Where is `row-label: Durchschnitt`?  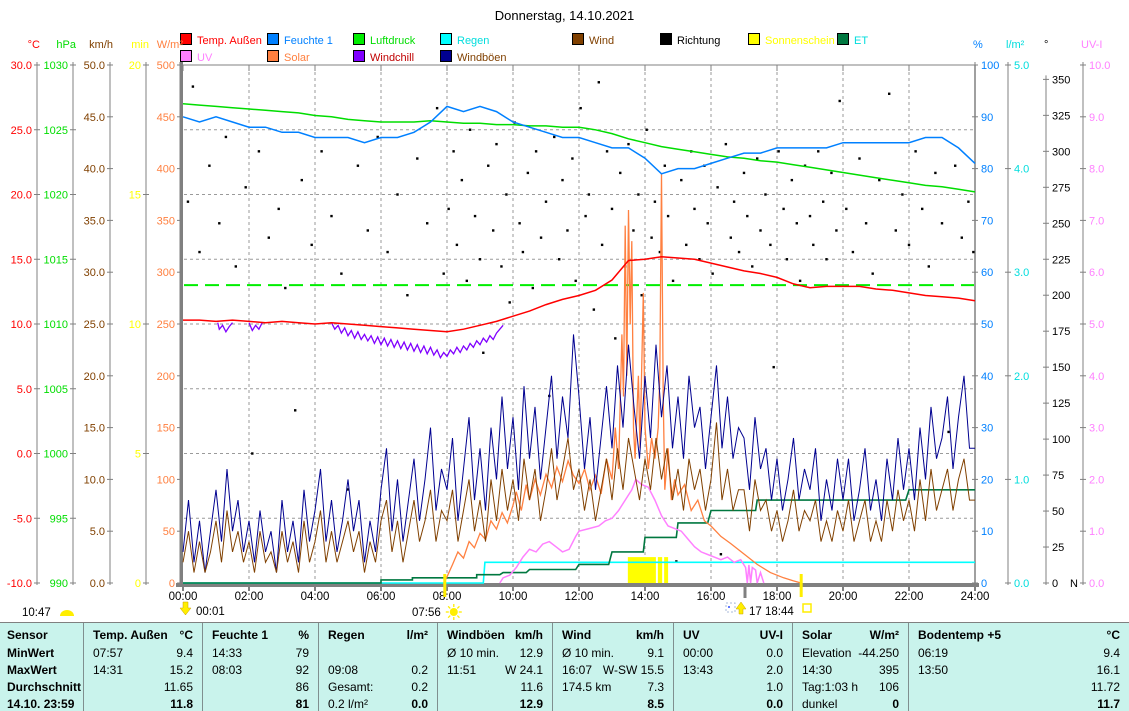 row-label: Durchschnitt is located at coordinates (44, 687).